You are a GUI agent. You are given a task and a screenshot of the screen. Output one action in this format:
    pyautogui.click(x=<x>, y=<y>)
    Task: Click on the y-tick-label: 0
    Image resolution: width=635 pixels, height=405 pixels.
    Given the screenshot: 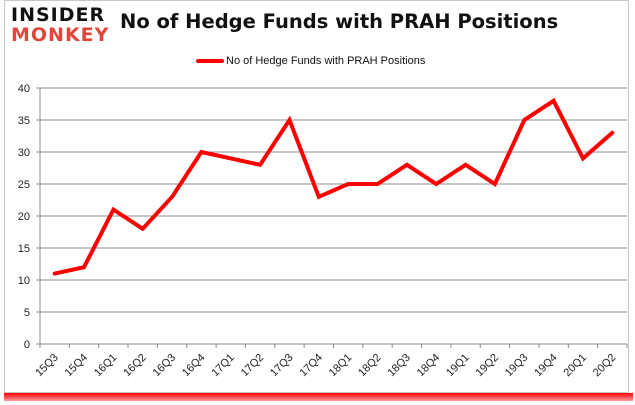 What is the action you would take?
    pyautogui.click(x=27, y=345)
    